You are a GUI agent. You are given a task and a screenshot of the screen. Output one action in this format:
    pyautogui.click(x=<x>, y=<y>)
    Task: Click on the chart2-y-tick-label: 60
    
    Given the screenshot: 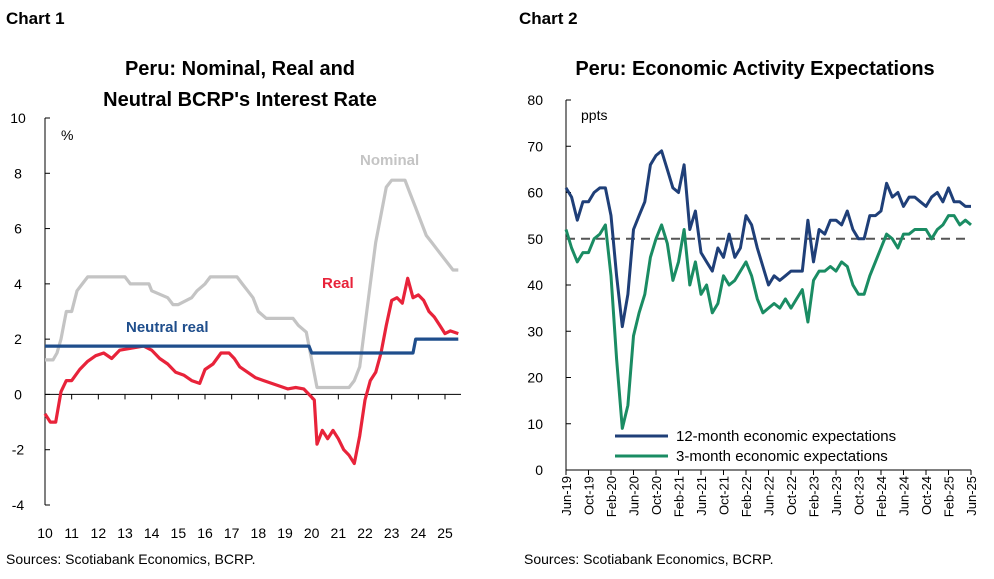 What is the action you would take?
    pyautogui.click(x=535, y=193)
    